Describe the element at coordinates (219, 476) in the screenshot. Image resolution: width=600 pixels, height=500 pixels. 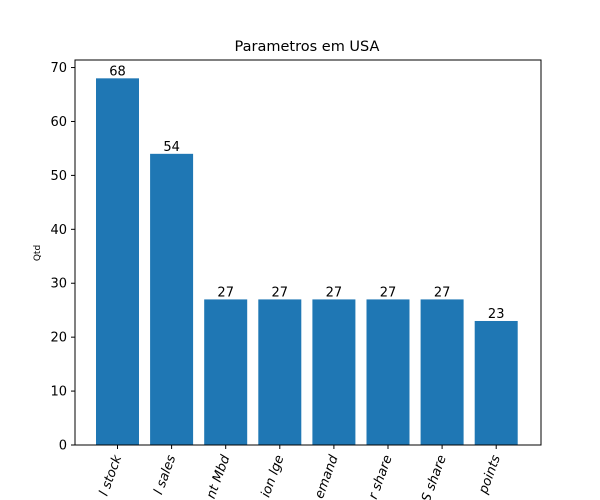
I see `x-tick-label-3: nt Mbd` at that location.